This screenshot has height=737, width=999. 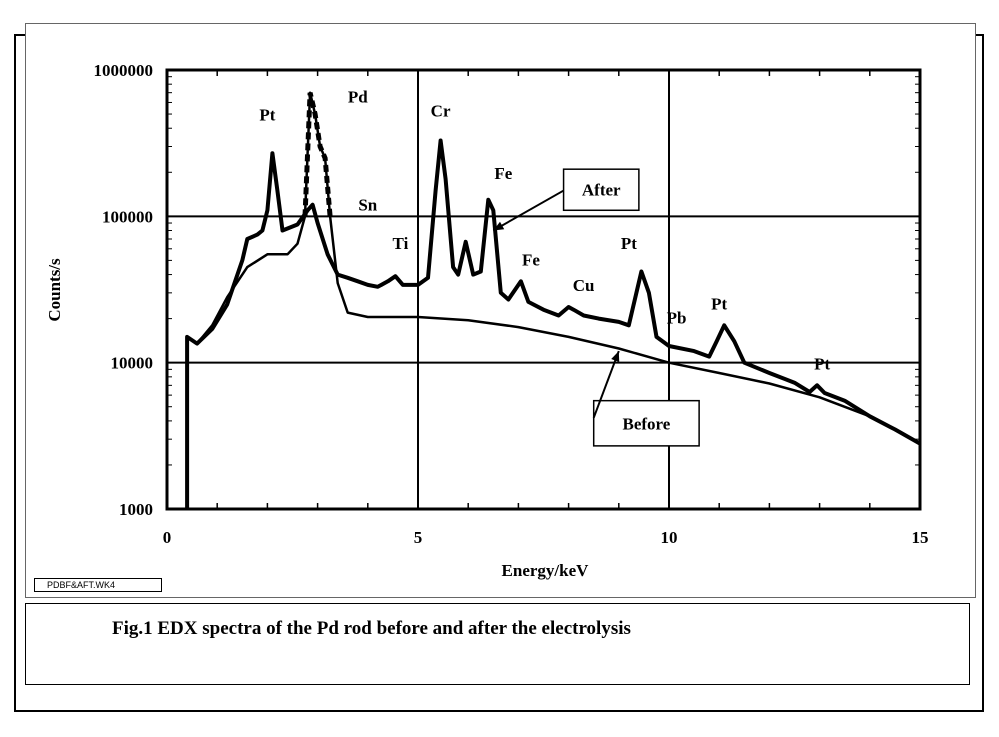 What do you see at coordinates (546, 570) in the screenshot?
I see `x-axis-title: Energy/keV` at bounding box center [546, 570].